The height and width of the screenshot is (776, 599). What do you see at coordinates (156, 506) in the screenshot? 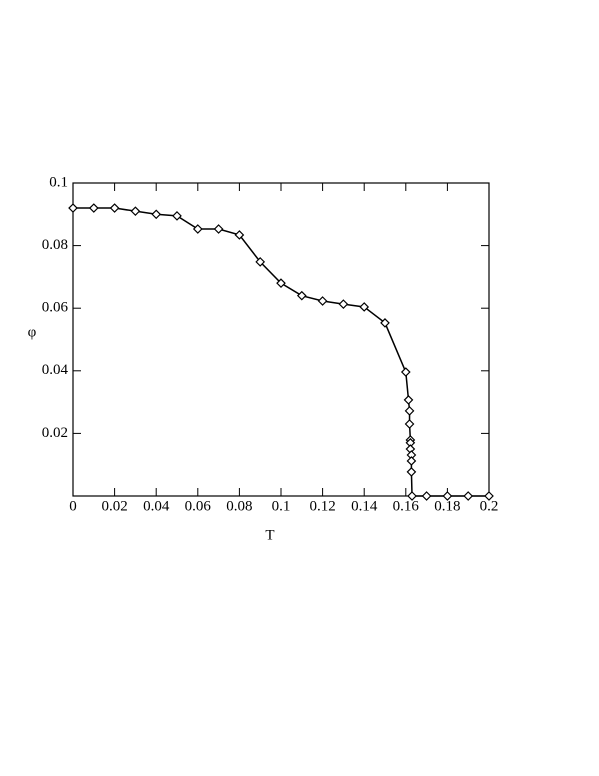
I see `x-tick-label: 0.04` at bounding box center [156, 506].